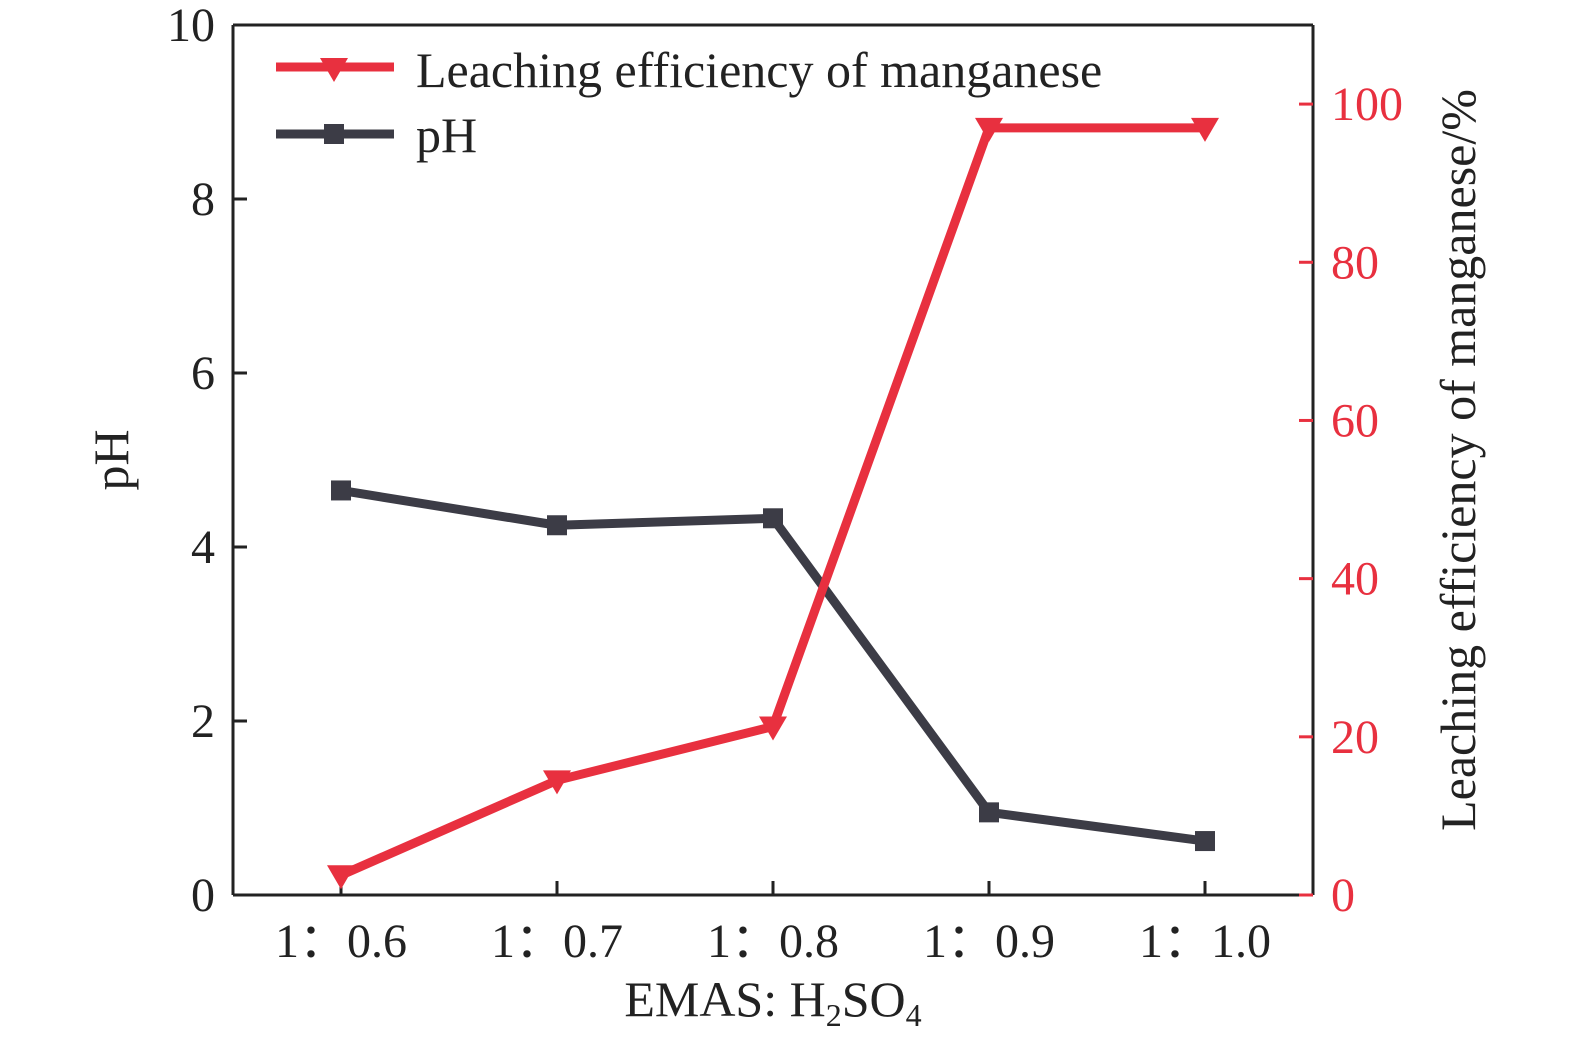 Image resolution: width=1575 pixels, height=1049 pixels. What do you see at coordinates (1367, 104) in the screenshot?
I see `y-right-tick-label: 100` at bounding box center [1367, 104].